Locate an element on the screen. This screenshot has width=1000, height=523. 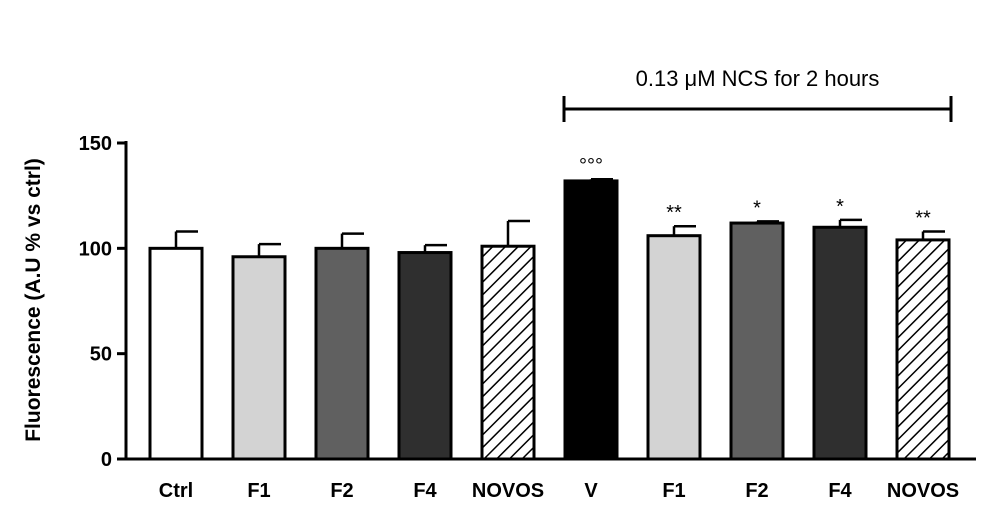
y-tick-label: 0 is located at coordinates (106, 460).